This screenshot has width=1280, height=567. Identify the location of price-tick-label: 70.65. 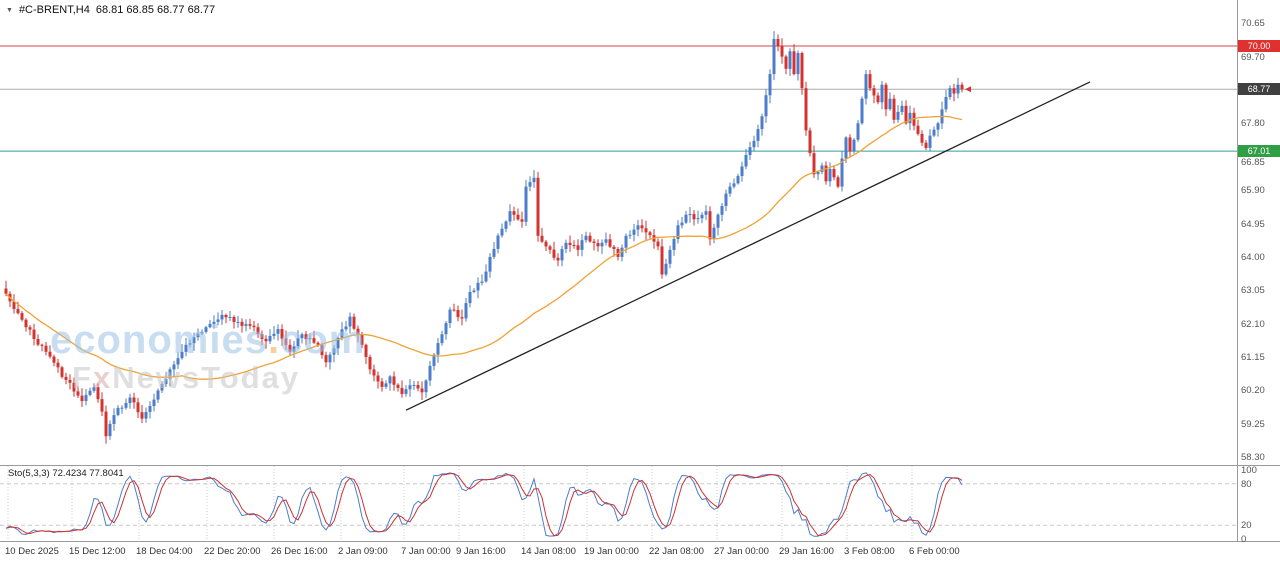
(1253, 24).